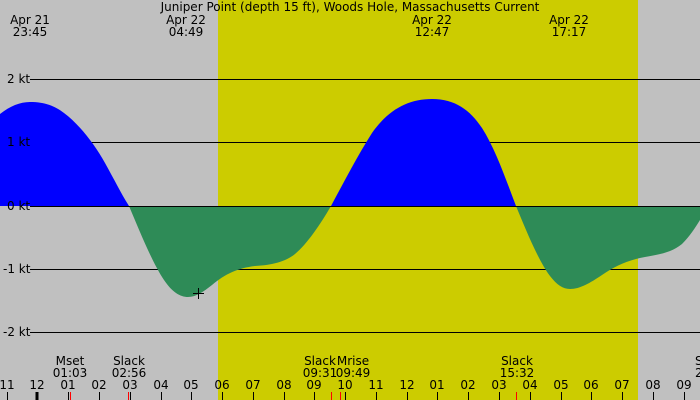  I want to click on extreme-time: 12:47, so click(432, 32).